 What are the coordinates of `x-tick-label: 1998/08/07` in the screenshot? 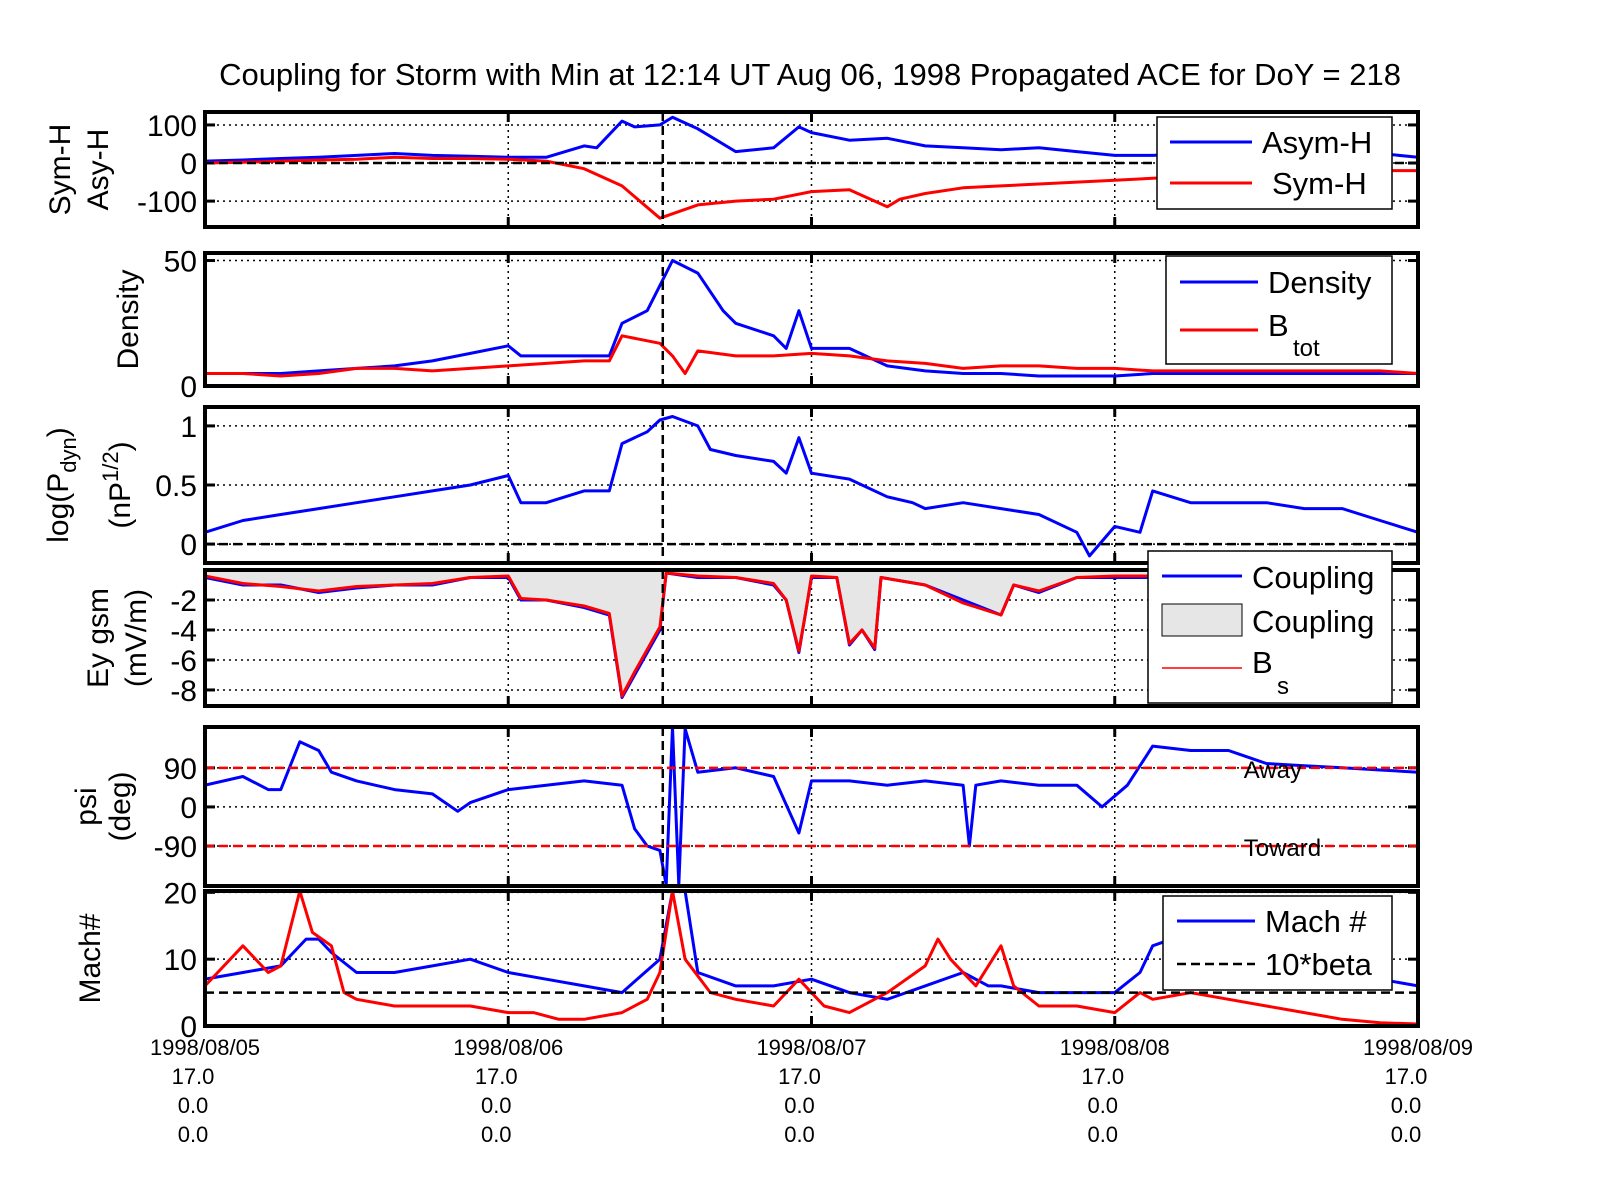 It's located at (811, 1047).